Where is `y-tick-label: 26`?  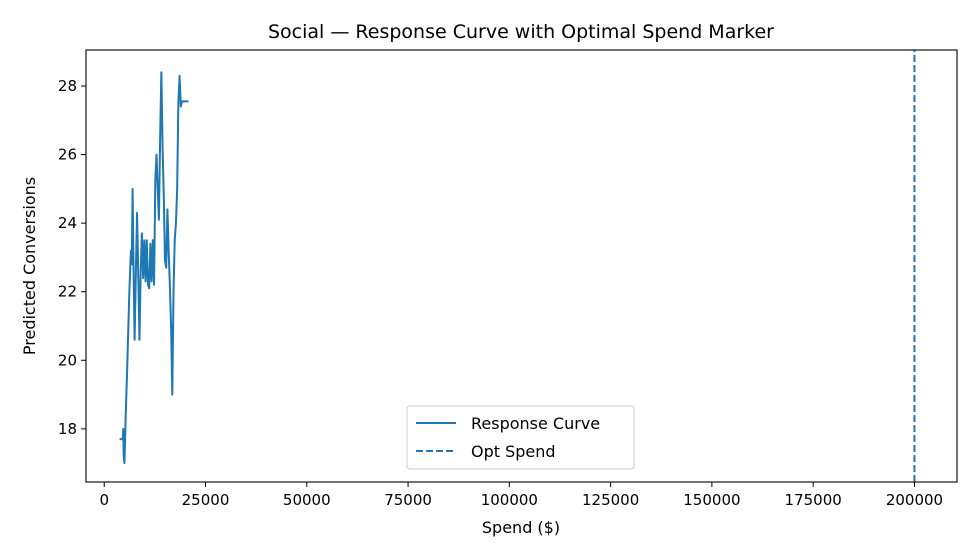
y-tick-label: 26 is located at coordinates (67, 155).